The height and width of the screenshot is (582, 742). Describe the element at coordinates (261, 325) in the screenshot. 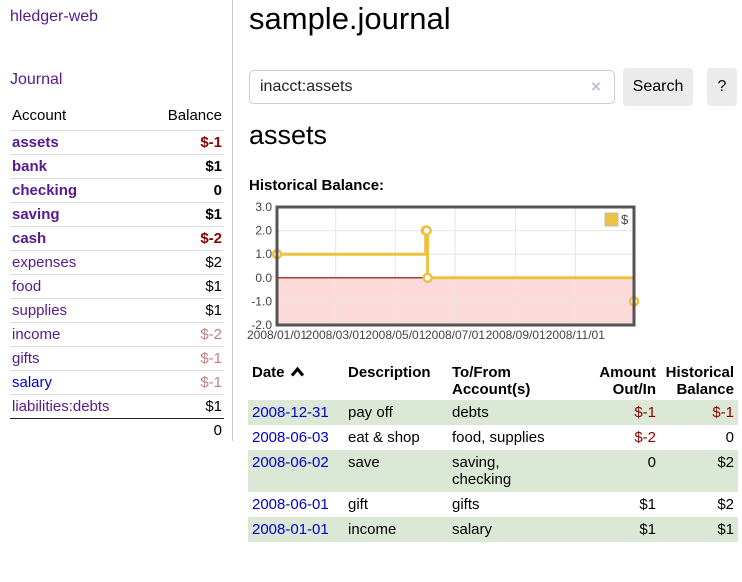

I see `svg-text: -2.0` at that location.